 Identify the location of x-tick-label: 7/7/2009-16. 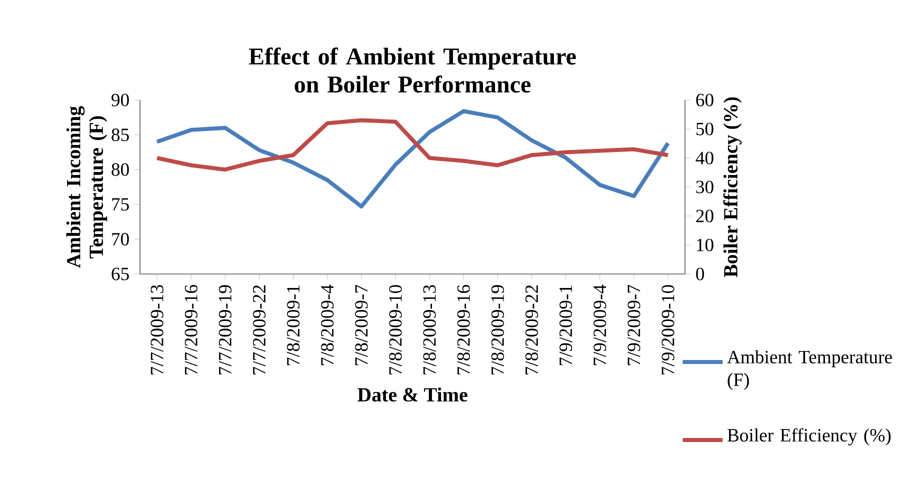
(191, 329).